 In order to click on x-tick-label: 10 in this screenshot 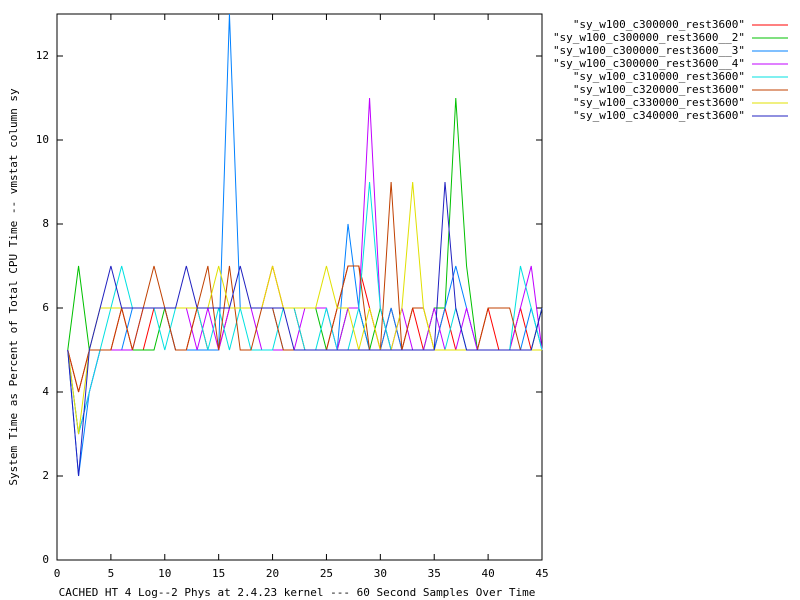, I will do `click(164, 573)`.